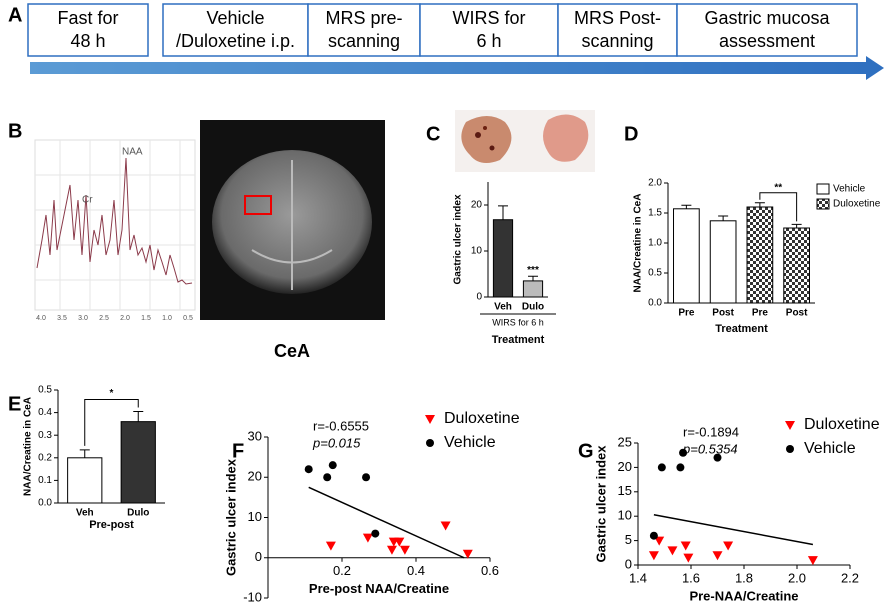 Image resolution: width=892 pixels, height=610 pixels. Describe the element at coordinates (655, 273) in the screenshot. I see `y-tick-label: 0.5` at that location.